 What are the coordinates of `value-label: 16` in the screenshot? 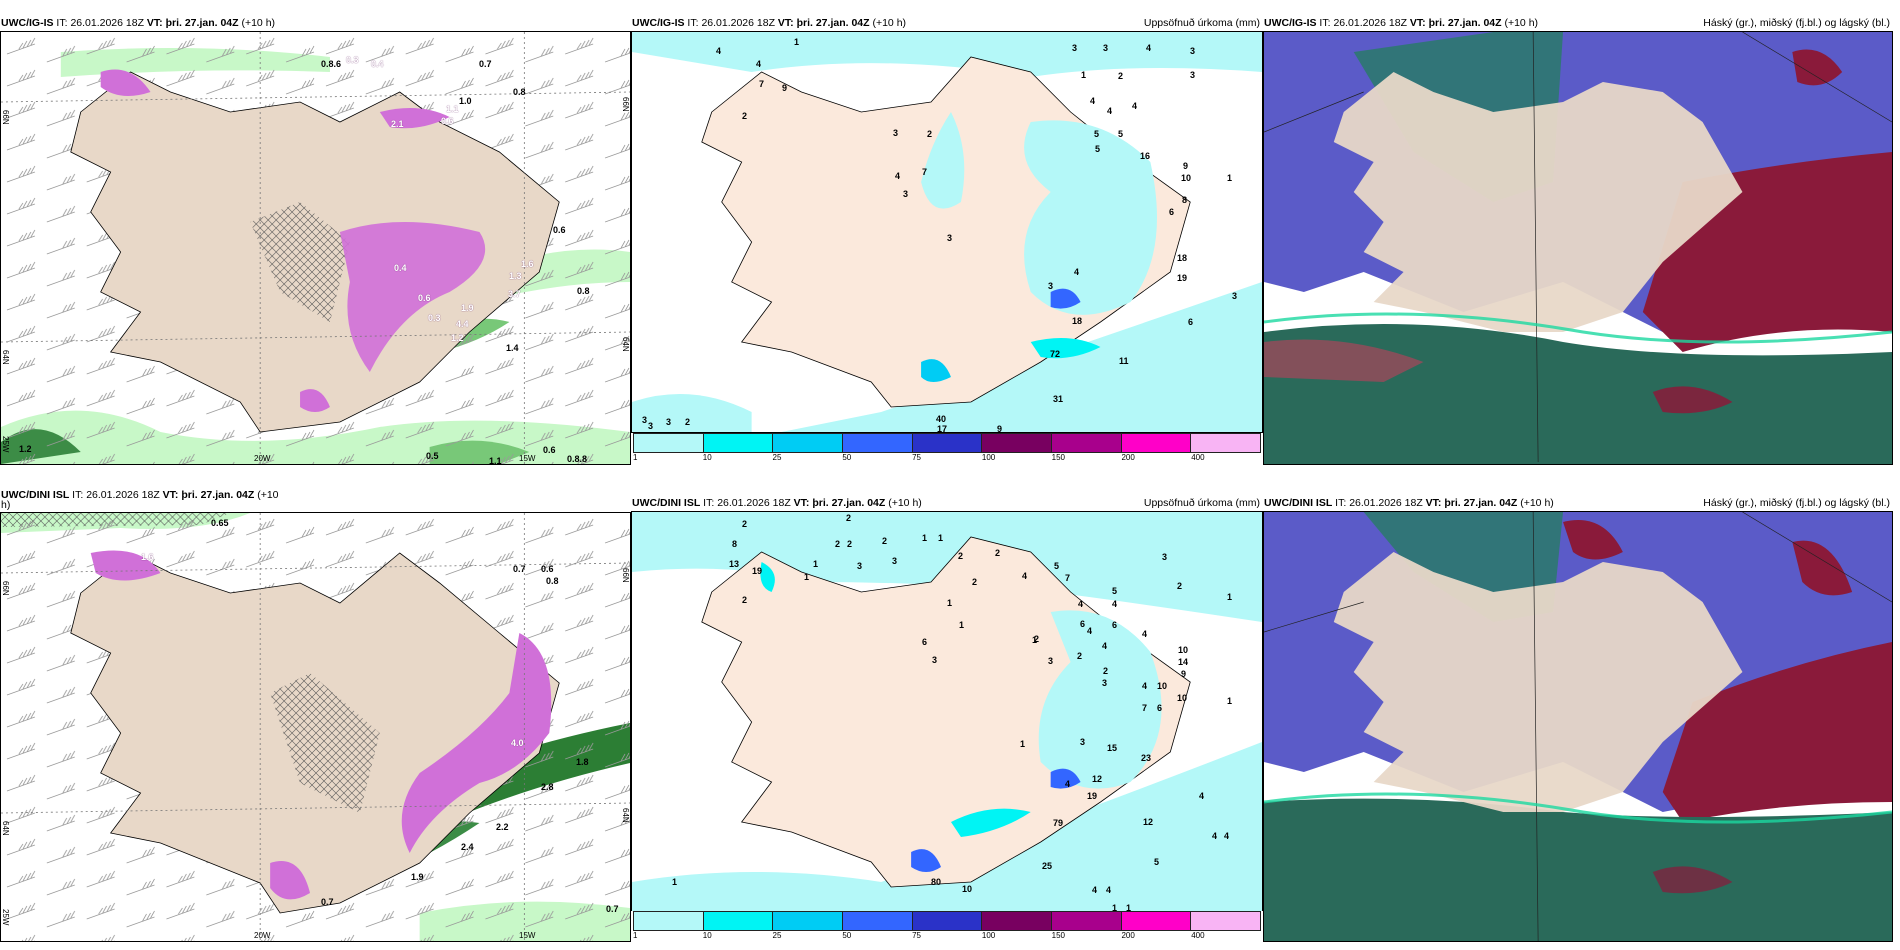 It's located at (1145, 156).